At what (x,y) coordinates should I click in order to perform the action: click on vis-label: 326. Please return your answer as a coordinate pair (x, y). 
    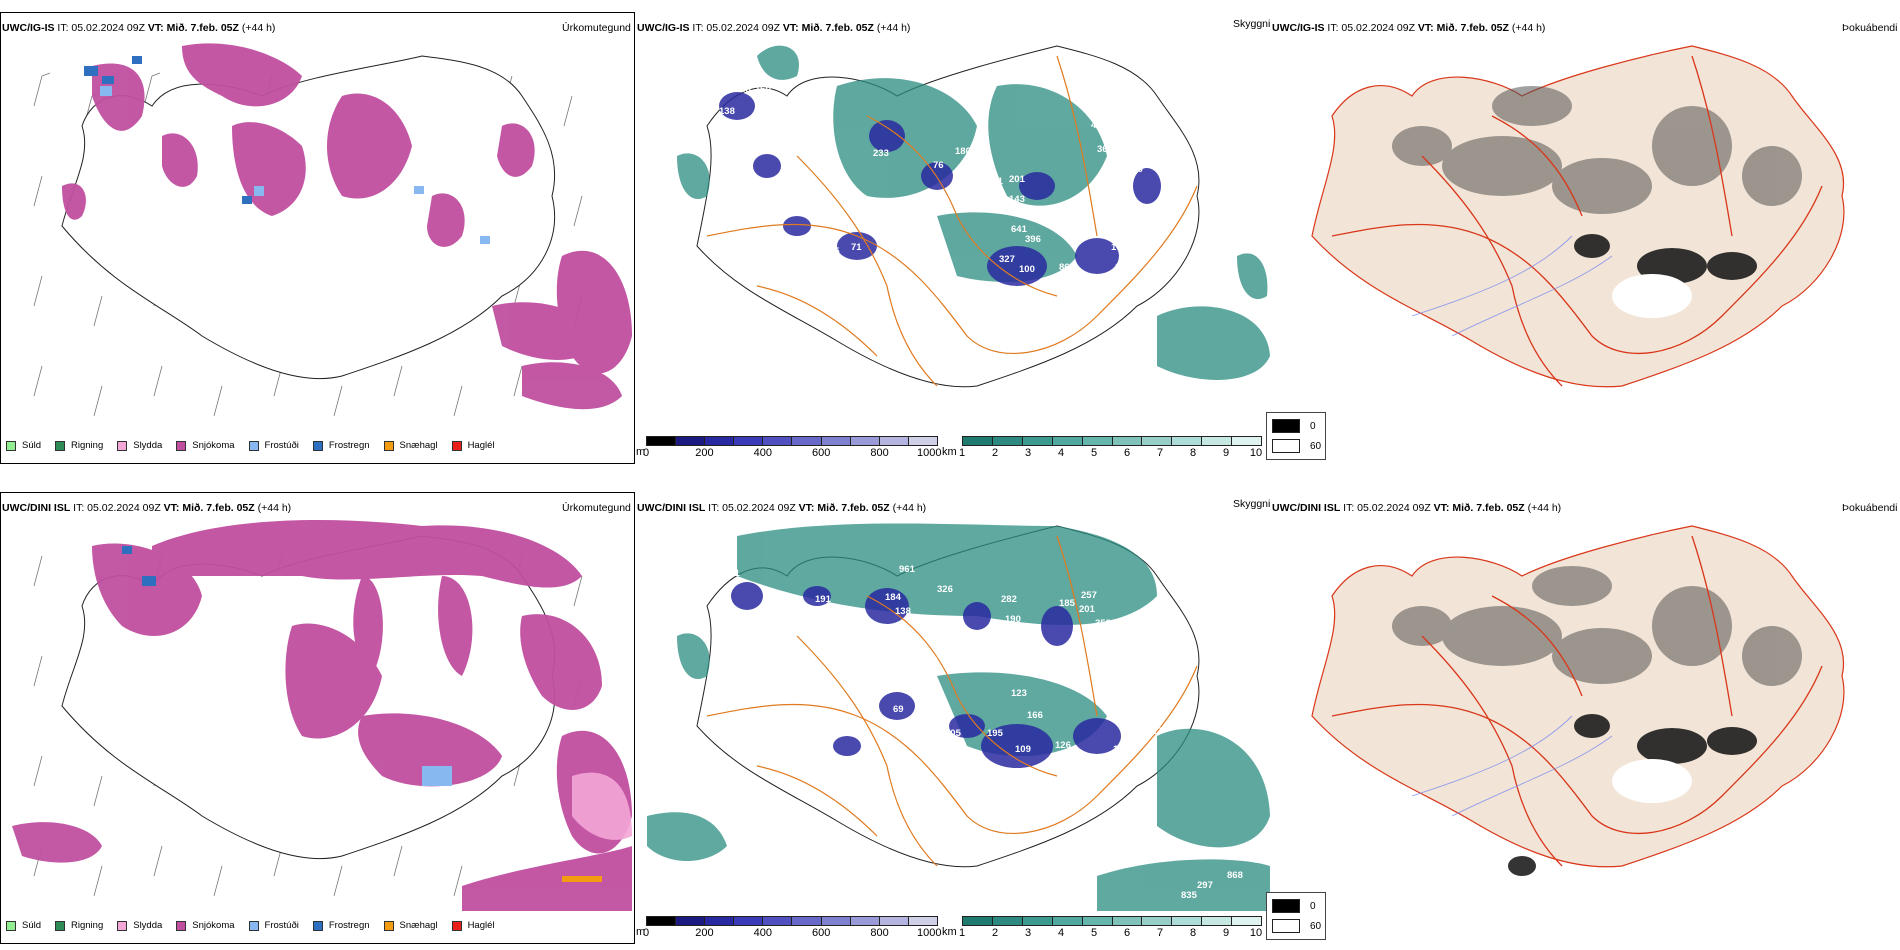
    Looking at the image, I should click on (945, 589).